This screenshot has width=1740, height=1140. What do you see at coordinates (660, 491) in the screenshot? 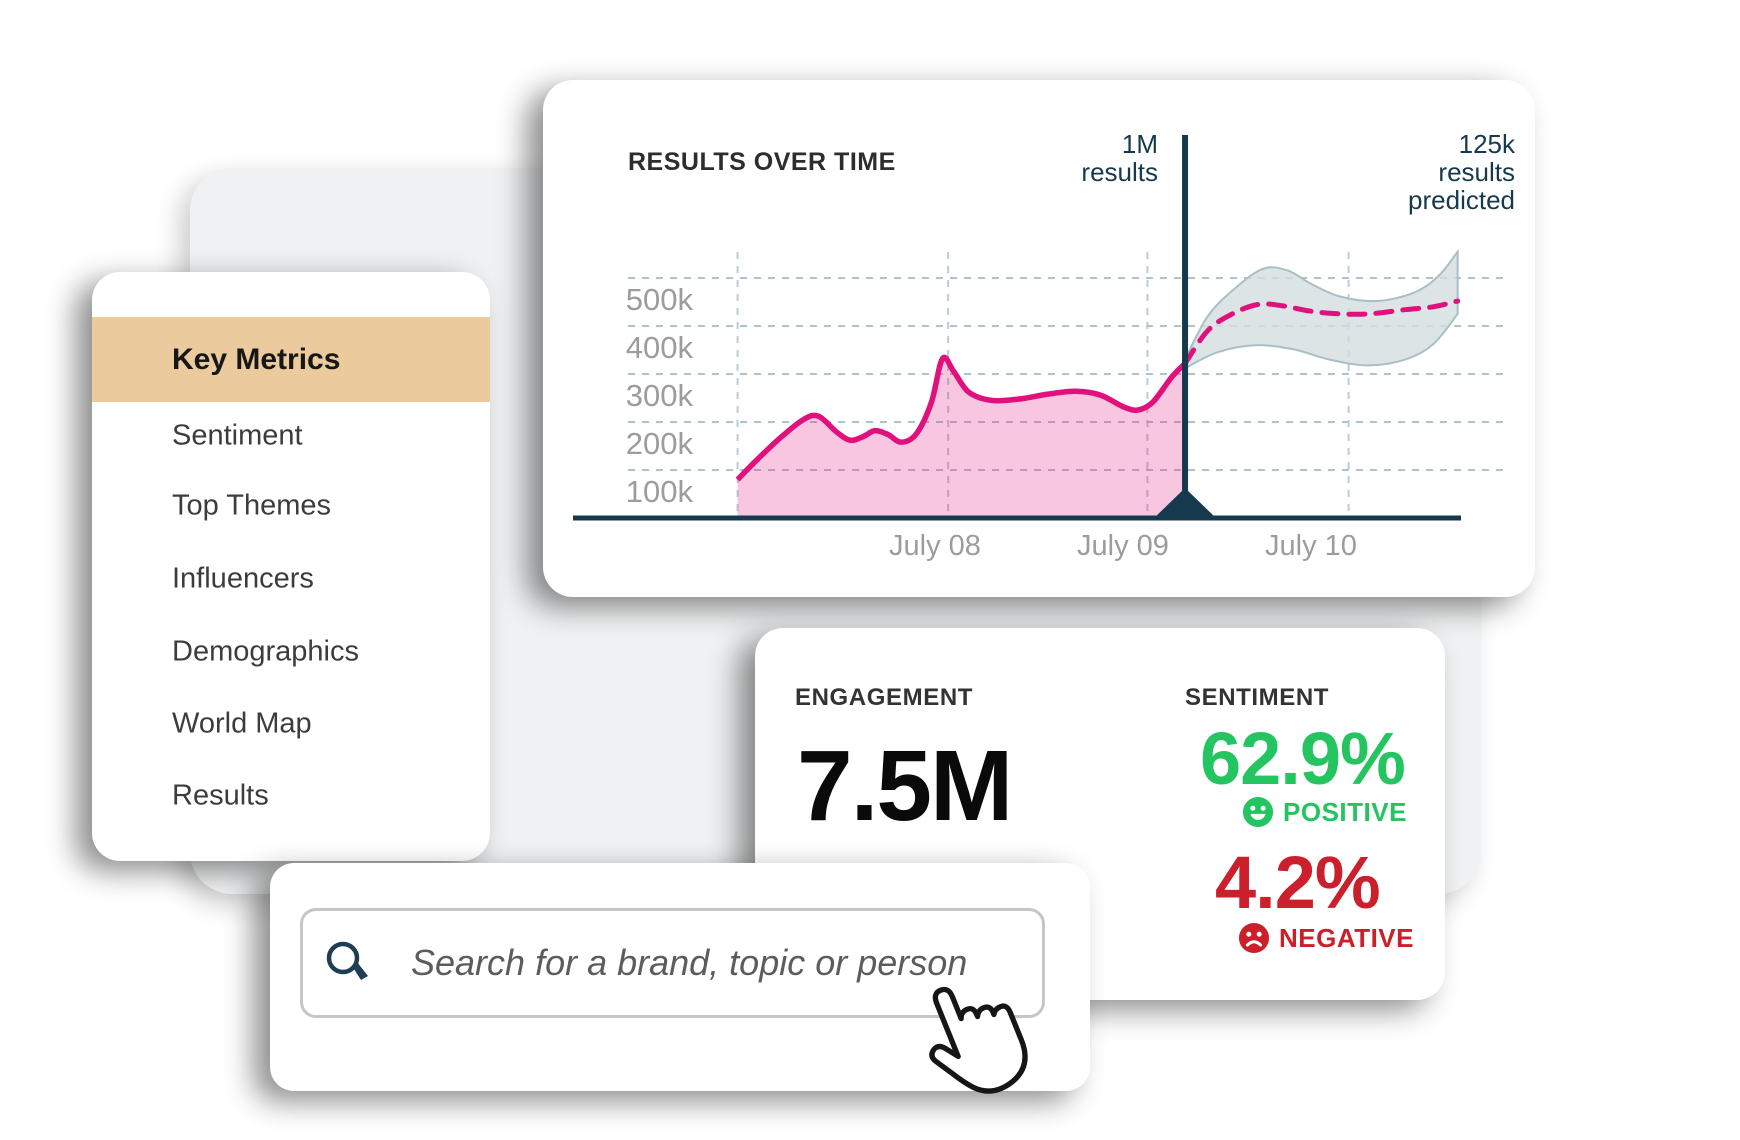
I see `y-tick-label: 100k` at bounding box center [660, 491].